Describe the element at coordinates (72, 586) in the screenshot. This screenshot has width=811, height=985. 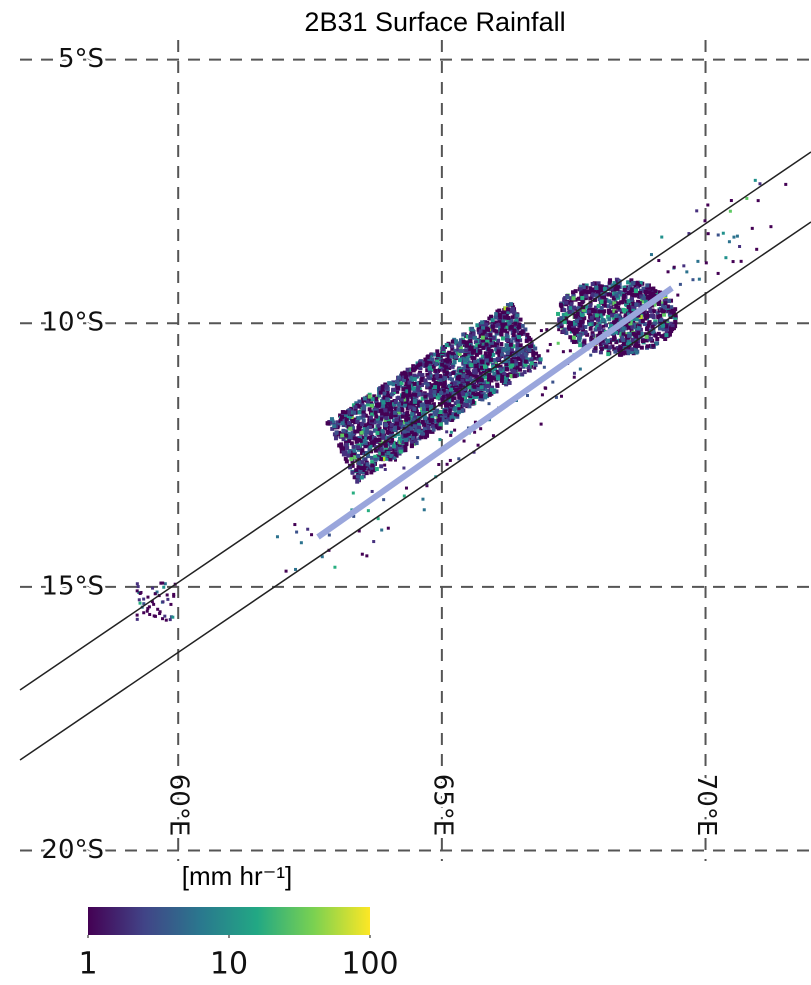
I see `lat-label: 15°S` at that location.